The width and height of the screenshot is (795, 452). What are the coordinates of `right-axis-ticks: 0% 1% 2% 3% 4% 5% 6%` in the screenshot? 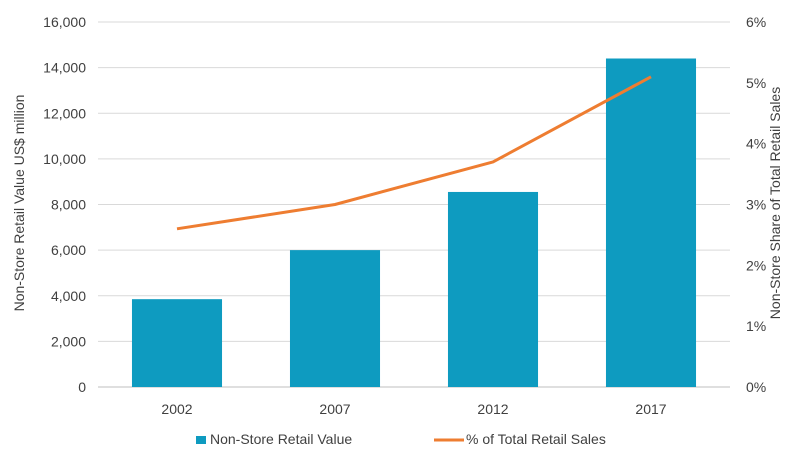 It's located at (756, 204).